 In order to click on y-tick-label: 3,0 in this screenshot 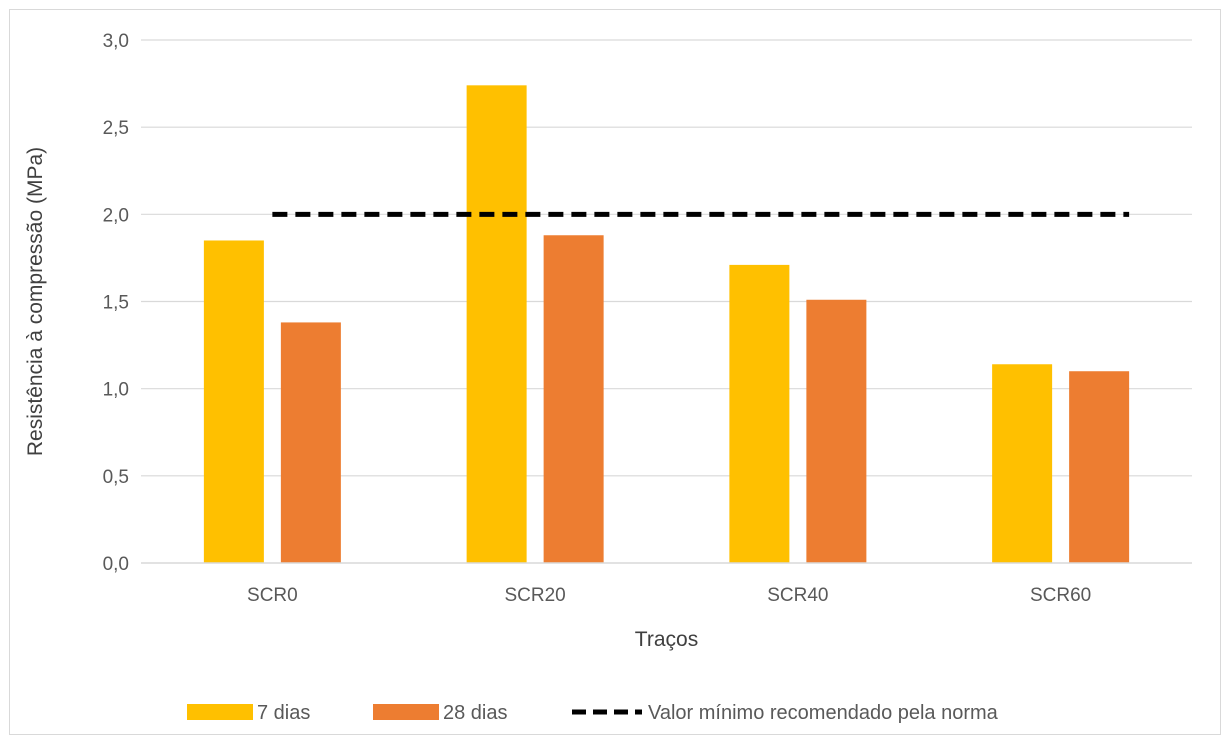, I will do `click(116, 41)`.